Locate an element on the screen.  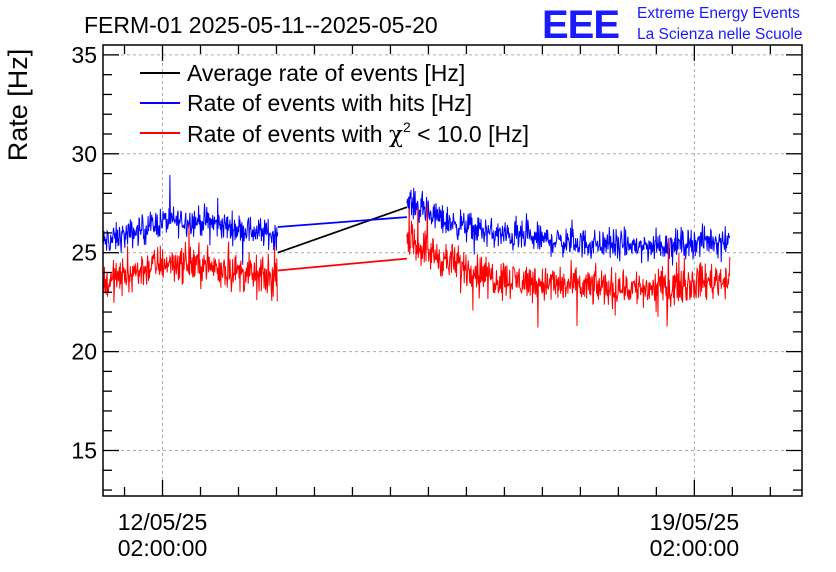
y-axis-label: Rate [Hz] is located at coordinates (18, 105).